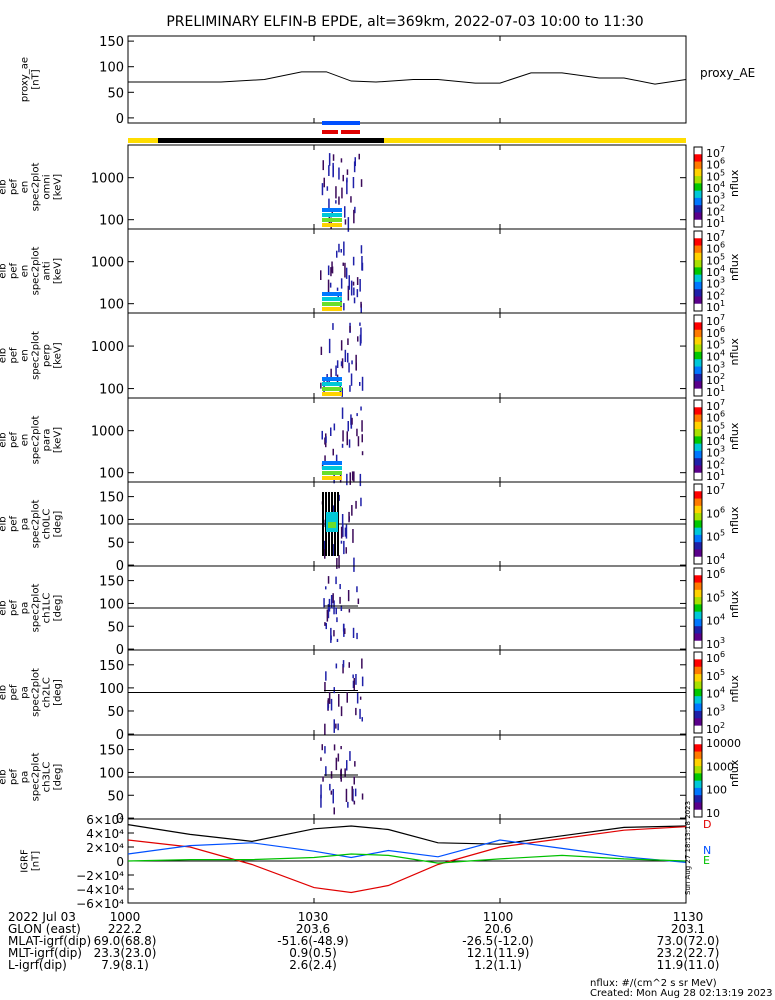 This screenshot has height=1000, width=775. Describe the element at coordinates (407, 78) in the screenshot. I see `series-line-proxy-ae` at that location.